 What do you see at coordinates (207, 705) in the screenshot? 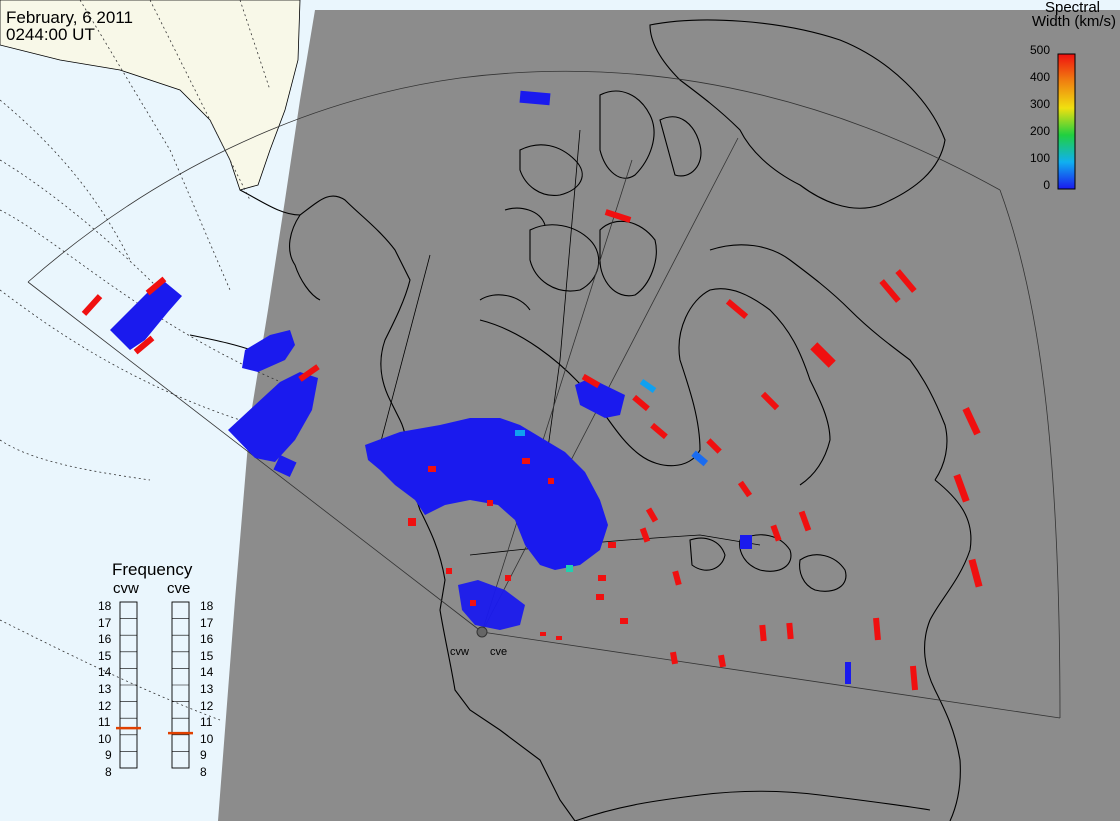
I see `frequency-tick-cve: 12` at bounding box center [207, 705].